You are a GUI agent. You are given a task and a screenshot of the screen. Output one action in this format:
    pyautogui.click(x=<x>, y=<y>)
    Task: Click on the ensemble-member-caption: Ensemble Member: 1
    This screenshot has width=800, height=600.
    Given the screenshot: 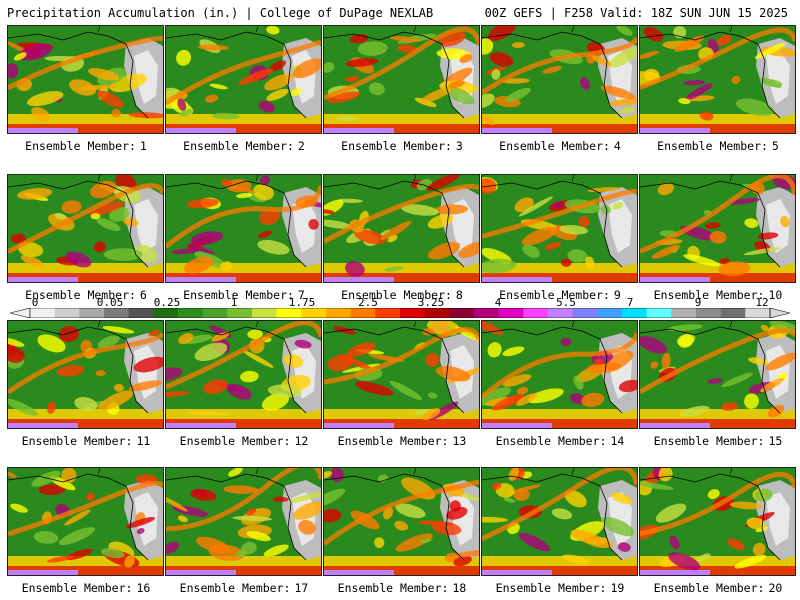 What is the action you would take?
    pyautogui.click(x=86, y=146)
    